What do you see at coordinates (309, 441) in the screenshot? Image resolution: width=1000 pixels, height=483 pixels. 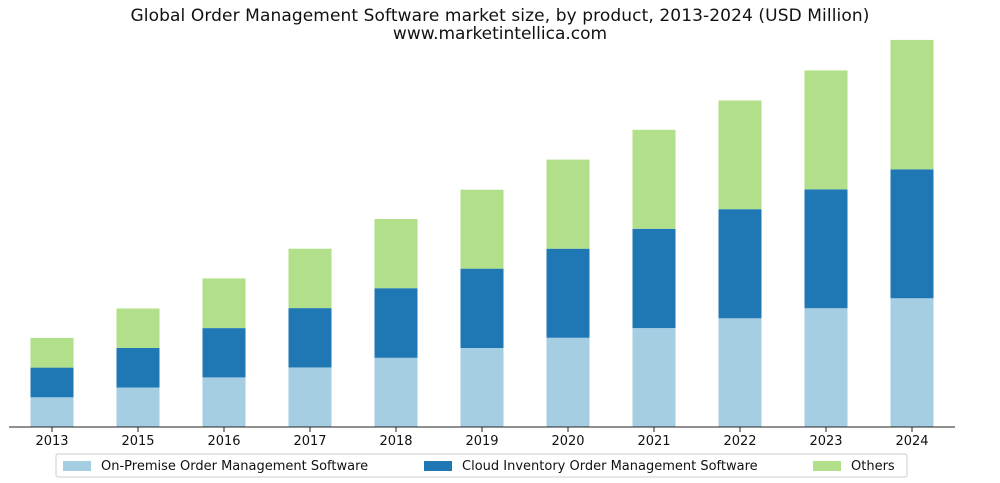 I see `x-tick-label-2017: 2017` at bounding box center [309, 441].